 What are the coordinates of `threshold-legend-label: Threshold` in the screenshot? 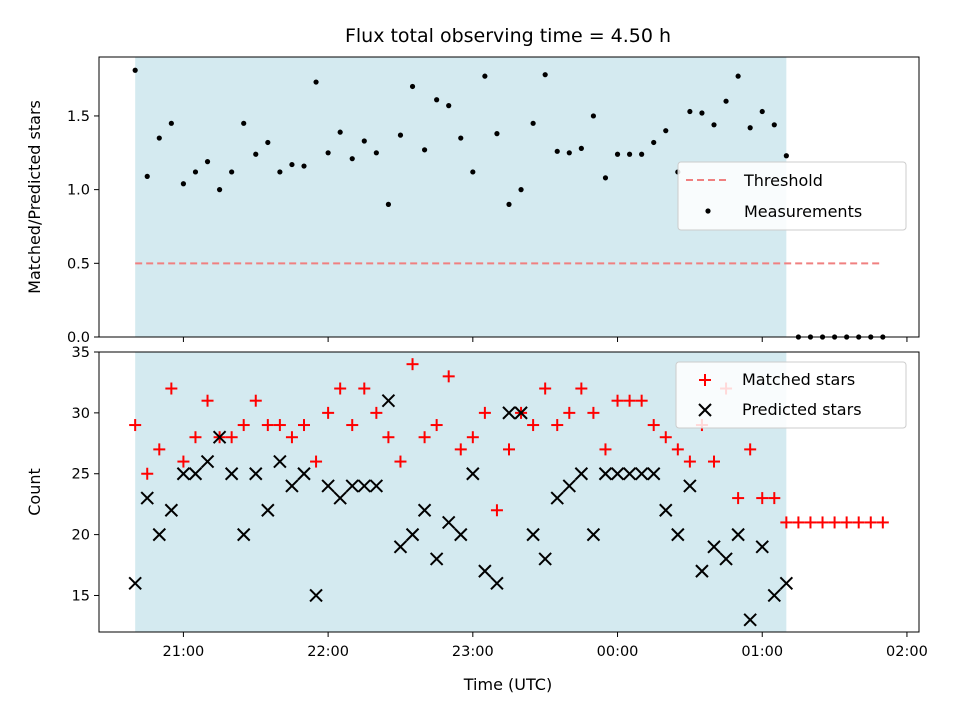 It's located at (783, 180).